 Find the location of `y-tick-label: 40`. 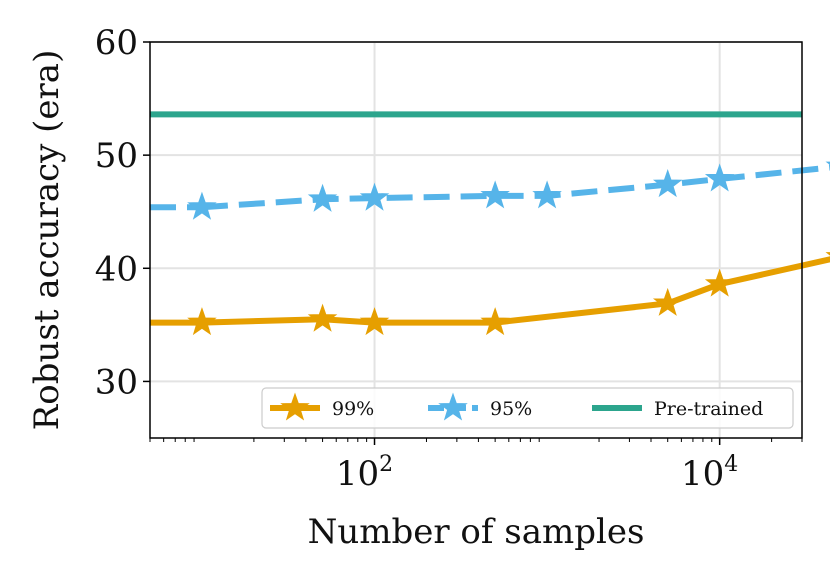

y-tick-label: 40 is located at coordinates (116, 269).